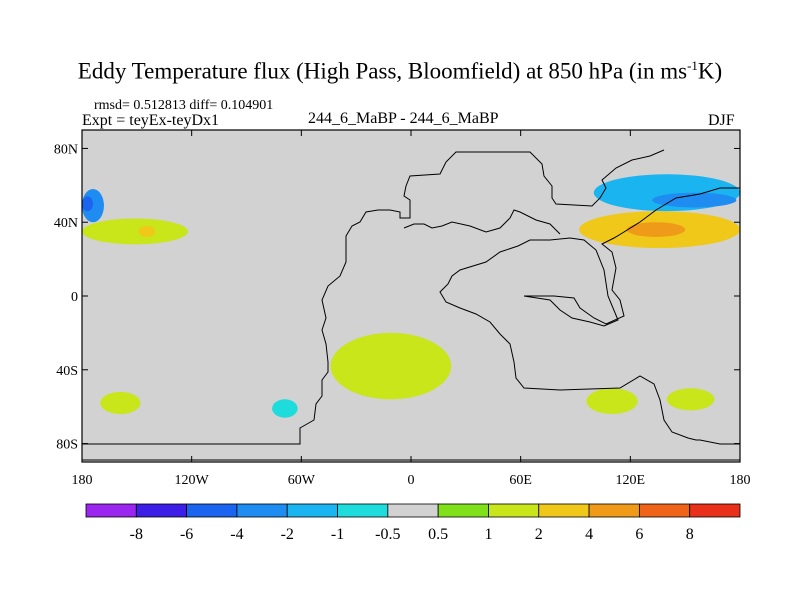 This screenshot has width=800, height=600. What do you see at coordinates (67, 371) in the screenshot?
I see `y-tick-label: 40S` at bounding box center [67, 371].